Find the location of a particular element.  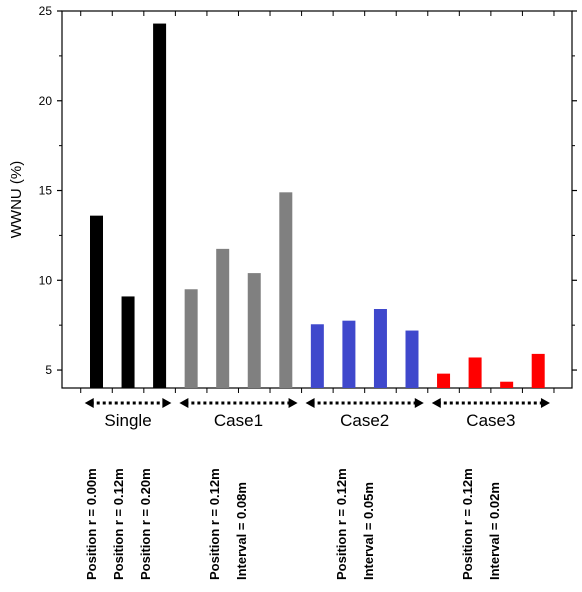

group-note: Interval = 0.08m is located at coordinates (241, 531).